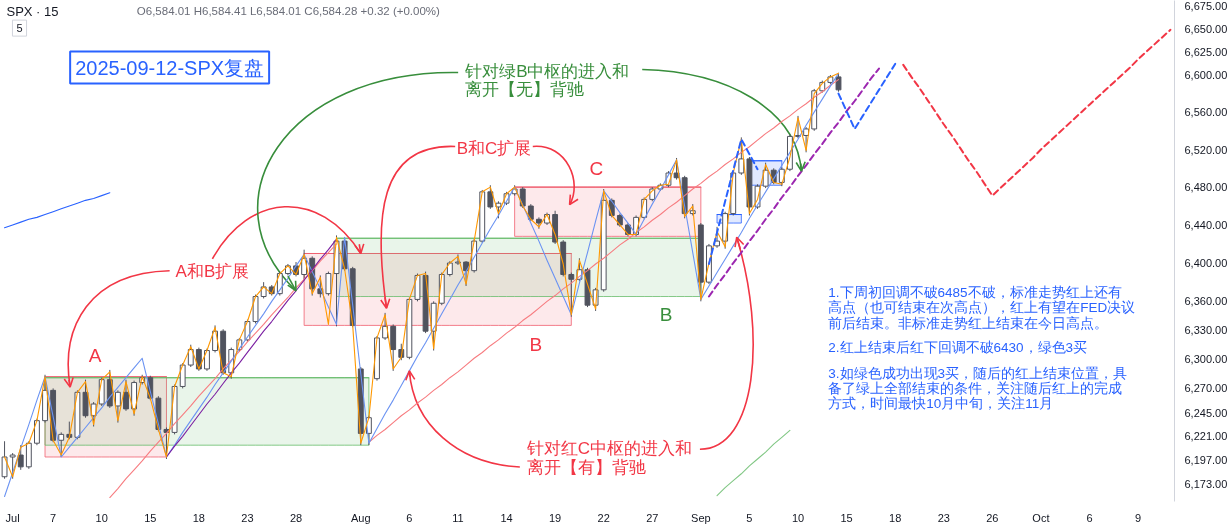  What do you see at coordinates (978, 388) in the screenshot?
I see `annotation: 3.如绿色成功出现3买，随后的红上结束位置，具备了绿上全部结束的条件，关注随后红上的完成方式，时间最快10月中旬，关注11月` at bounding box center [978, 388].